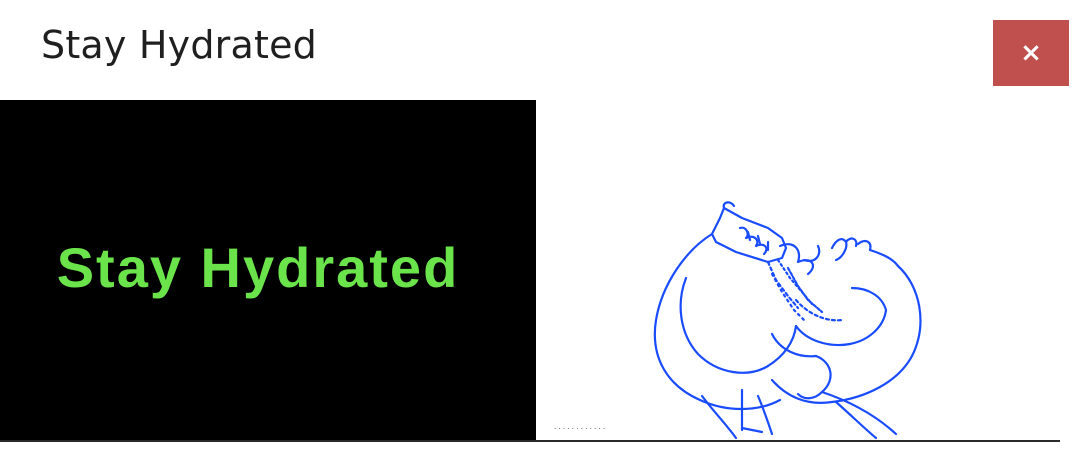 This screenshot has width=1082, height=454. I want to click on window-title: Stay Hydrated, so click(179, 45).